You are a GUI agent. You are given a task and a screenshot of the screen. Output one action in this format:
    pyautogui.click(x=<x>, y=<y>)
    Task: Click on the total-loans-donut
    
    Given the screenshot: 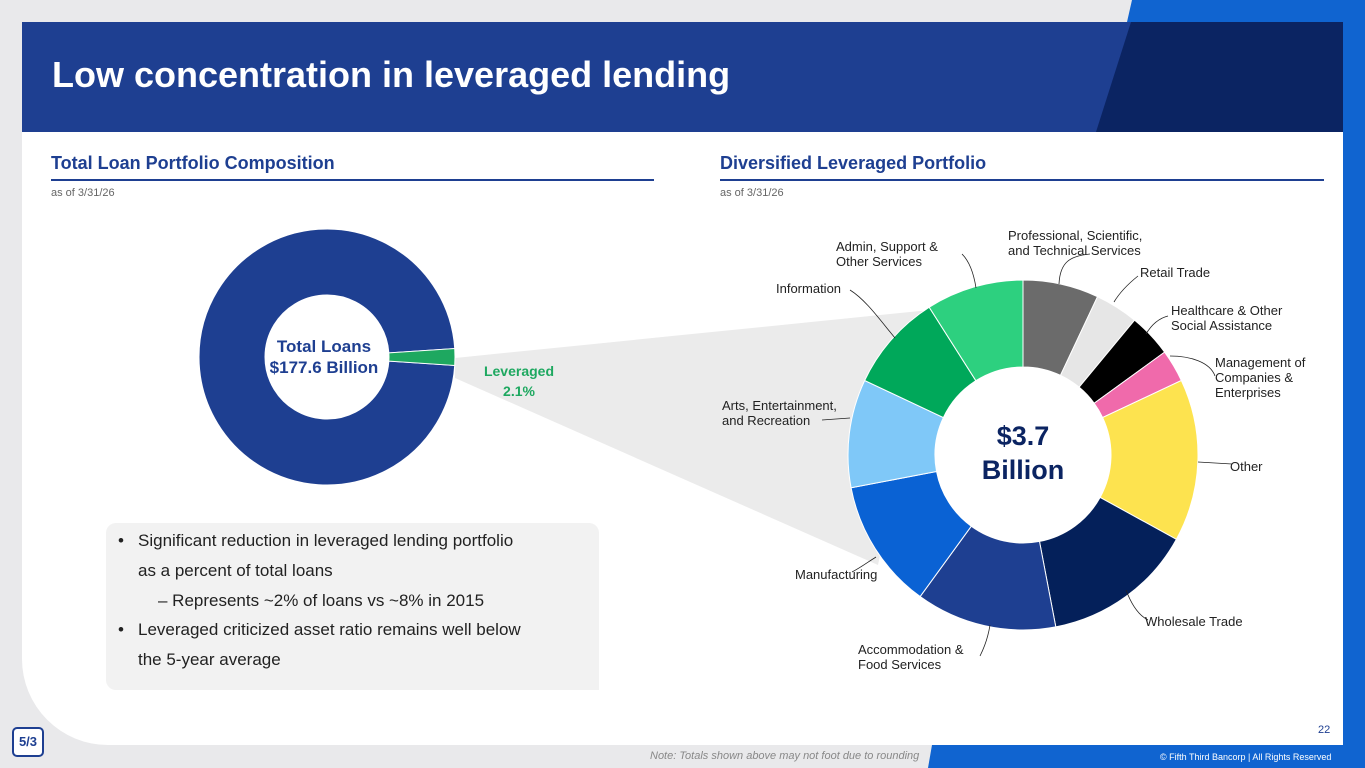 What is the action you would take?
    pyautogui.click(x=327, y=357)
    